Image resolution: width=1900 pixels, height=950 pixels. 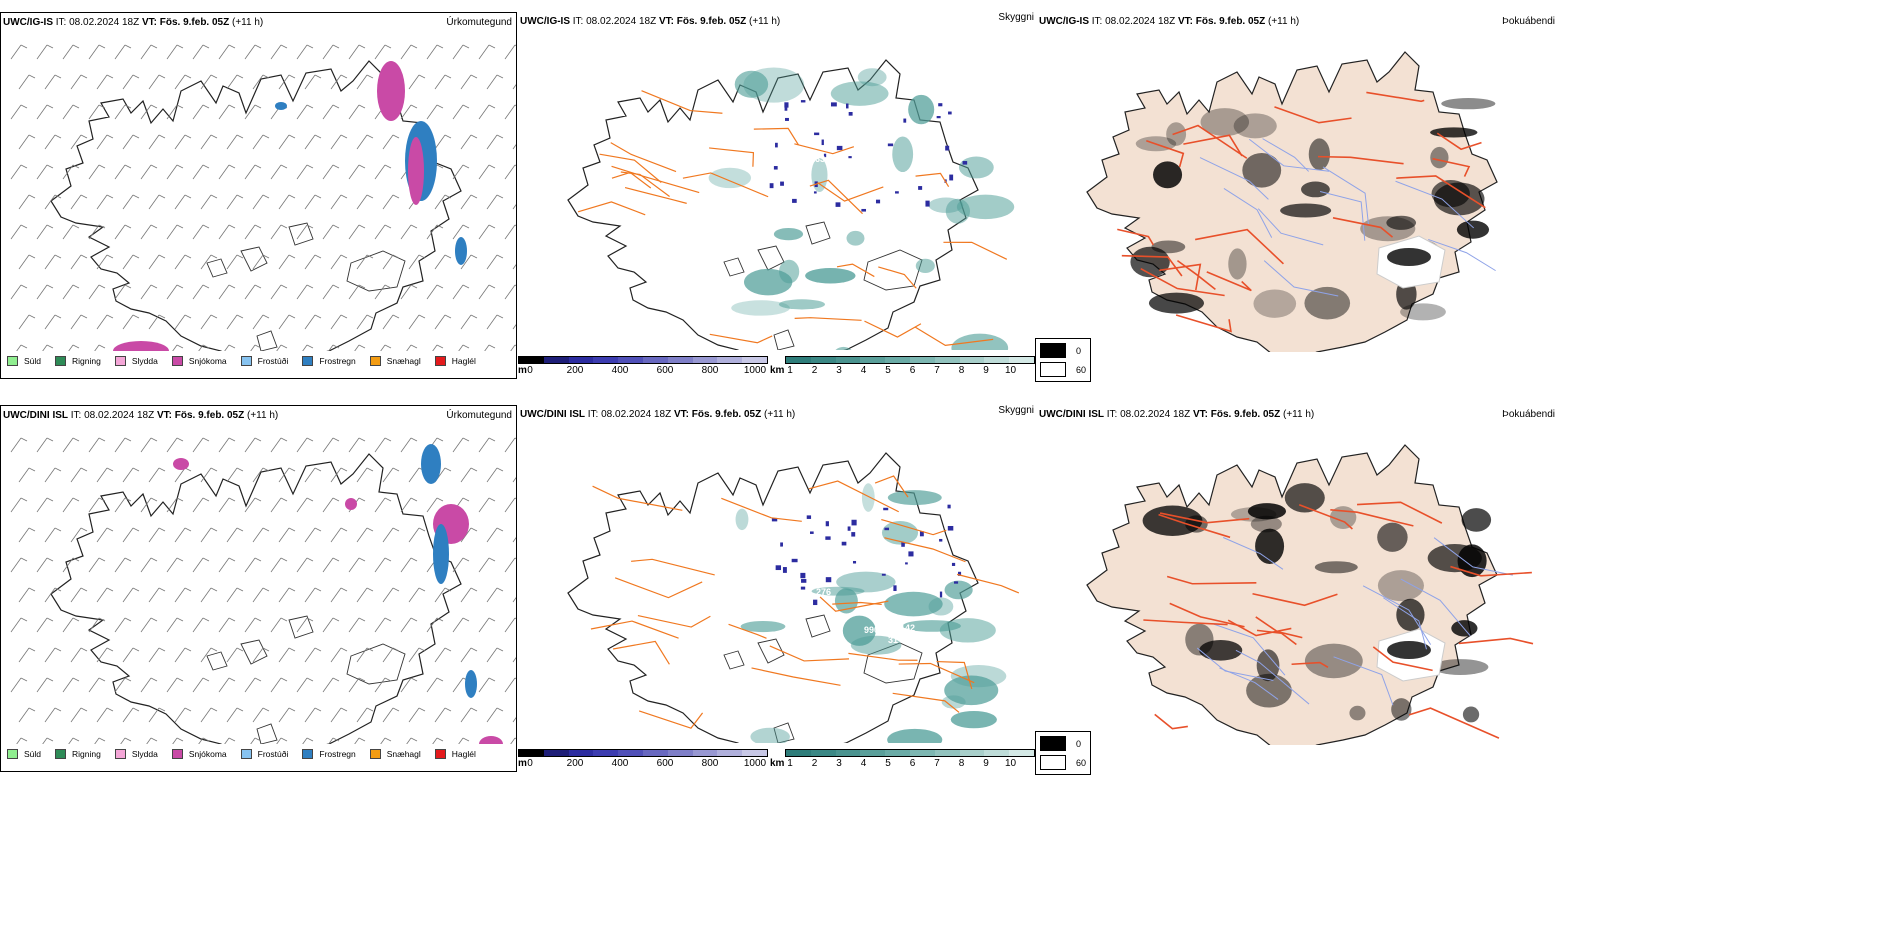 What do you see at coordinates (337, 754) in the screenshot?
I see `legend-label: Frostregn` at bounding box center [337, 754].